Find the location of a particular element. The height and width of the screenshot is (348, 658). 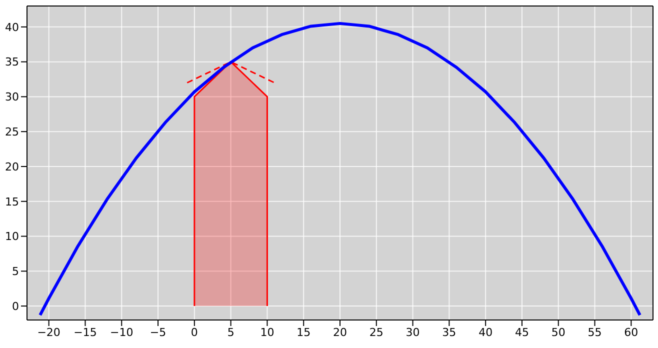

x-tick-label: 40 is located at coordinates (485, 332).